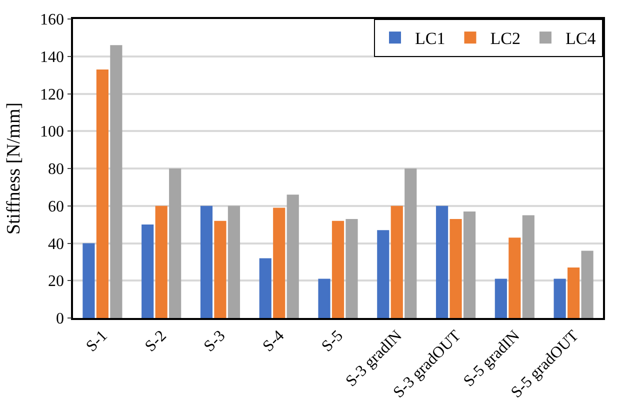  Describe the element at coordinates (156, 341) in the screenshot. I see `x-tick-label: S-2` at that location.